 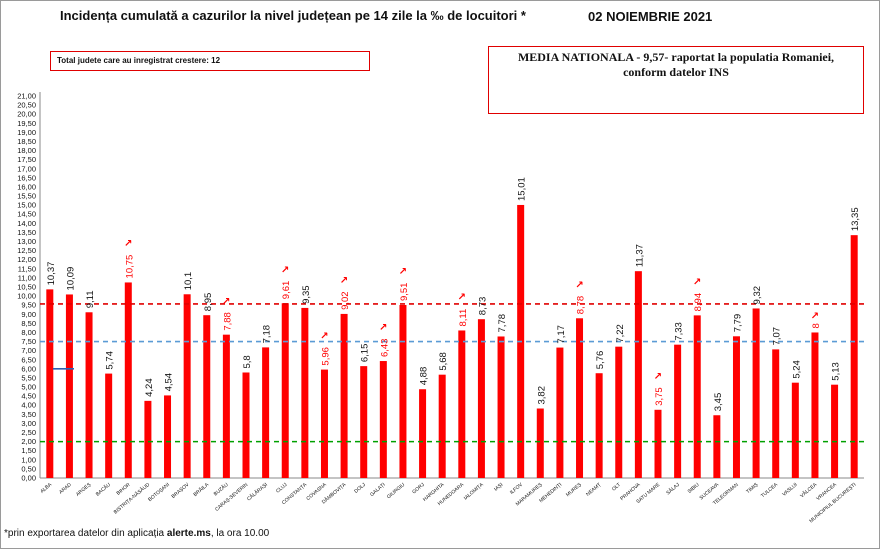 What do you see at coordinates (26, 296) in the screenshot?
I see `y-tick-label: 10,00` at bounding box center [26, 296].